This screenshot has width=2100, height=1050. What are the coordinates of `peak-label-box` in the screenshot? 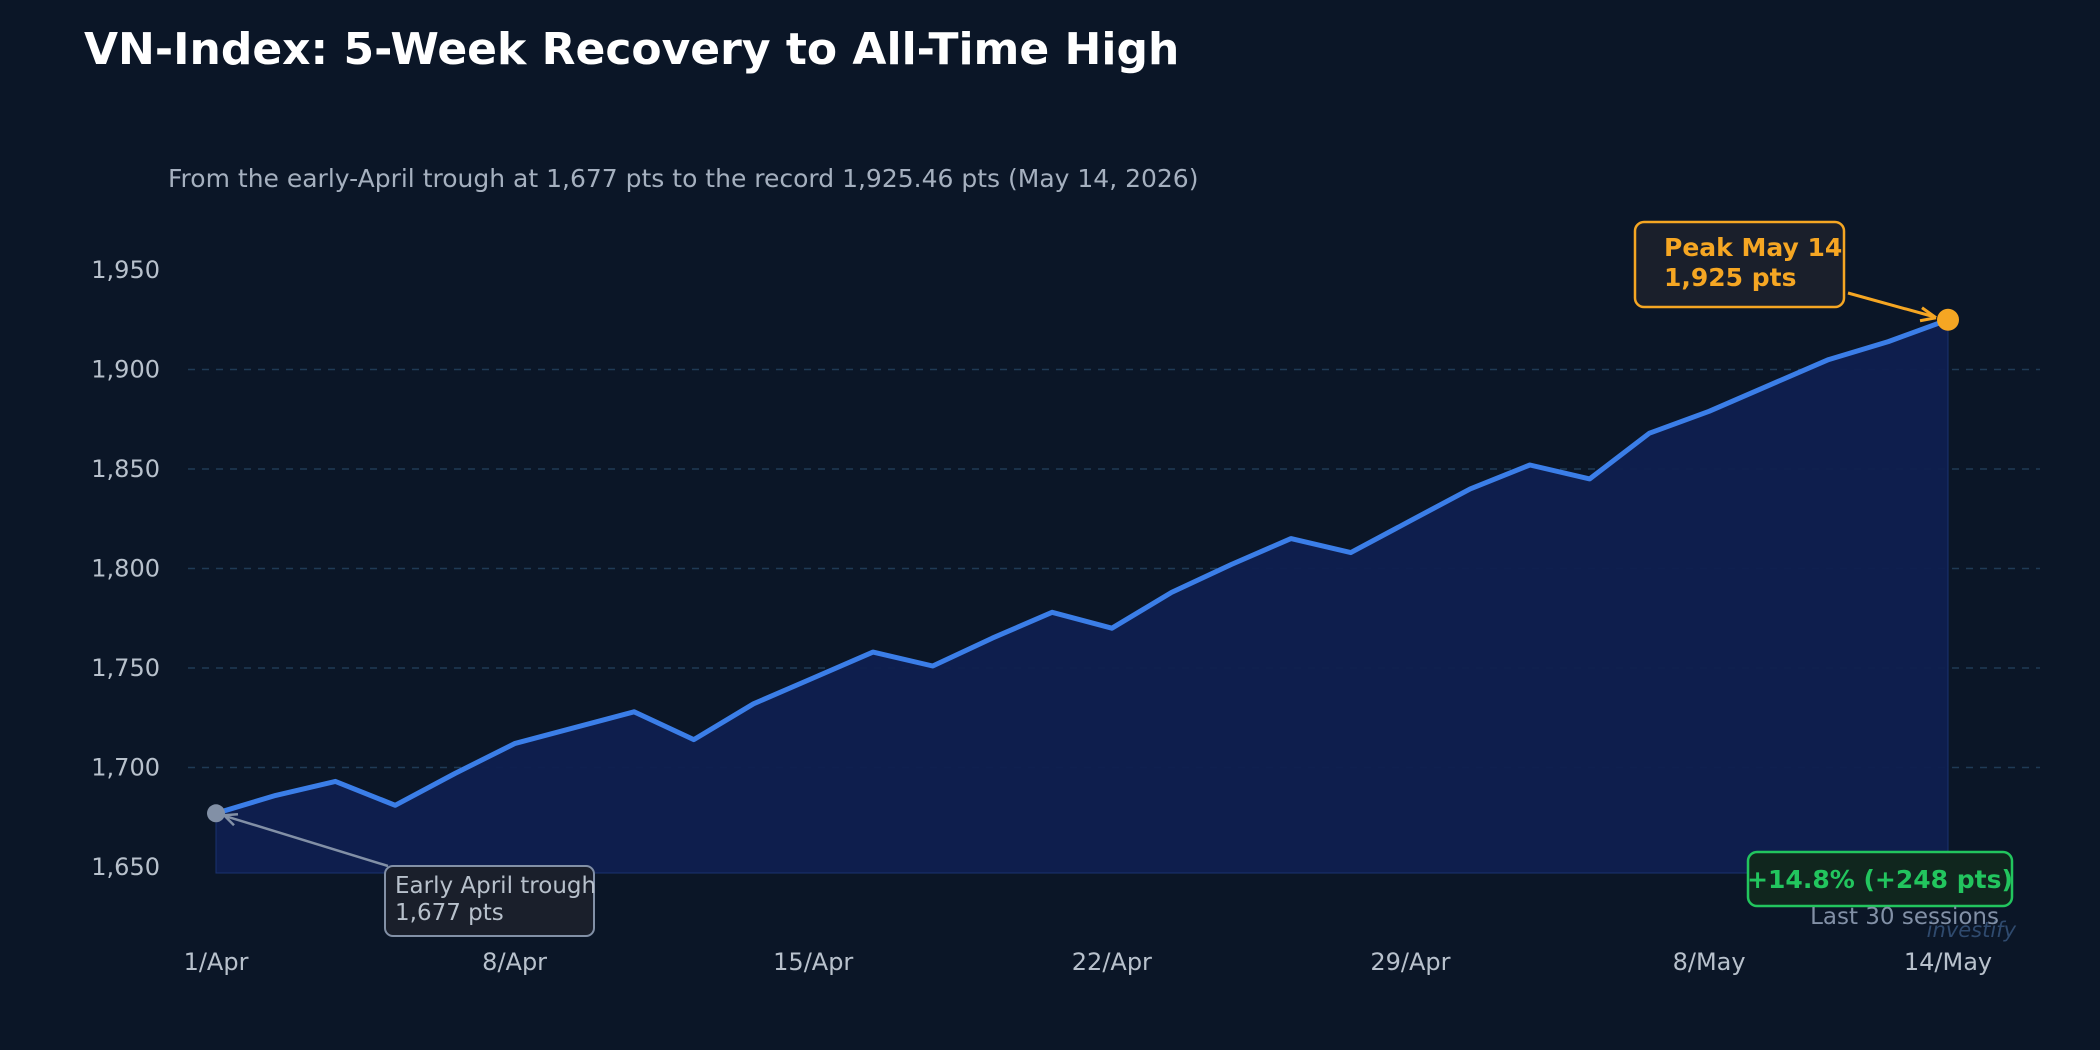 It's located at (1739, 264).